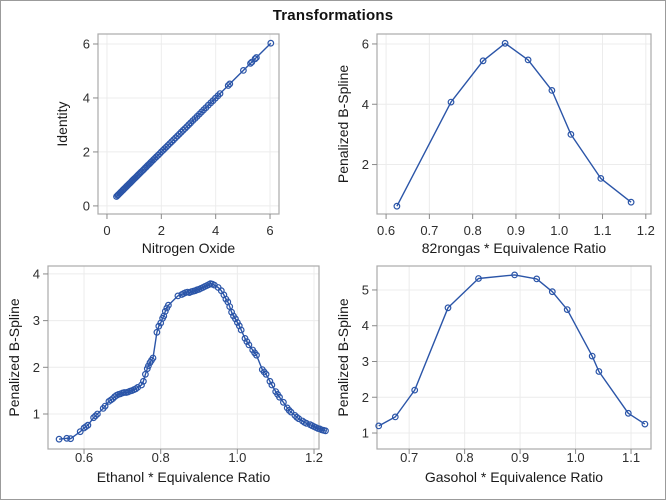 The height and width of the screenshot is (500, 666). Describe the element at coordinates (514, 477) in the screenshot. I see `x-axis-title: Gasohol * Equivalence Ratio` at that location.